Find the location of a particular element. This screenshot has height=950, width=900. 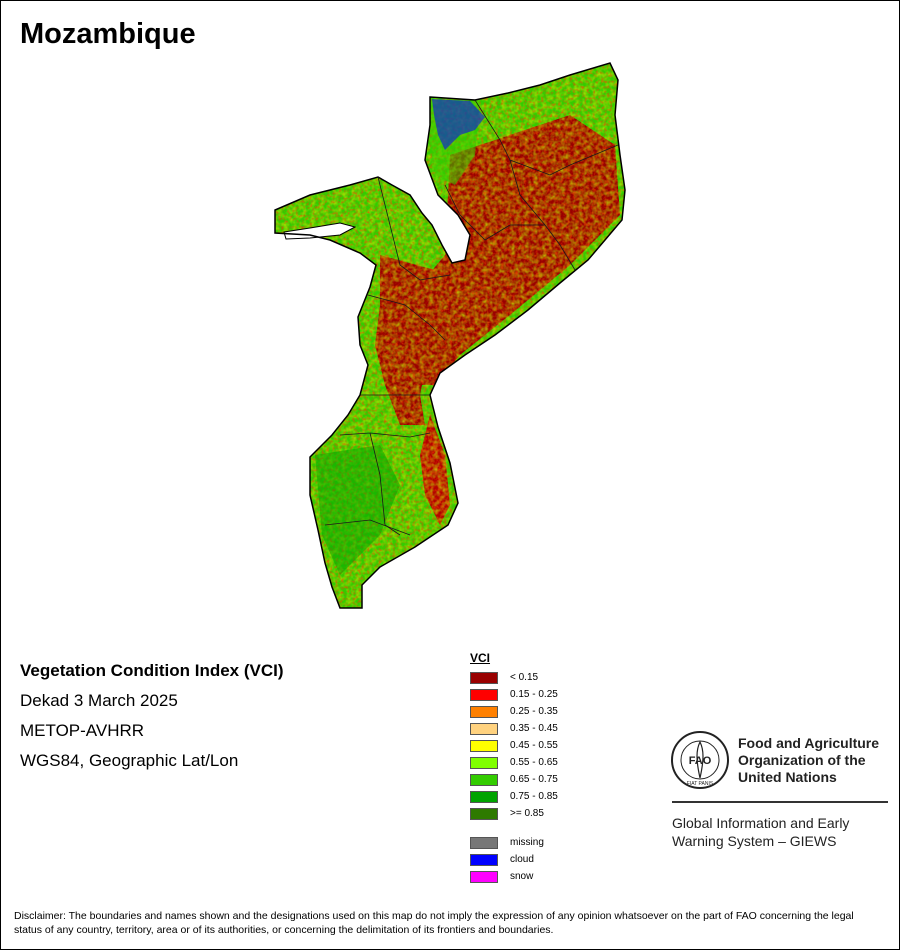

period-label: Dekad 3 March 2025 is located at coordinates (99, 700).